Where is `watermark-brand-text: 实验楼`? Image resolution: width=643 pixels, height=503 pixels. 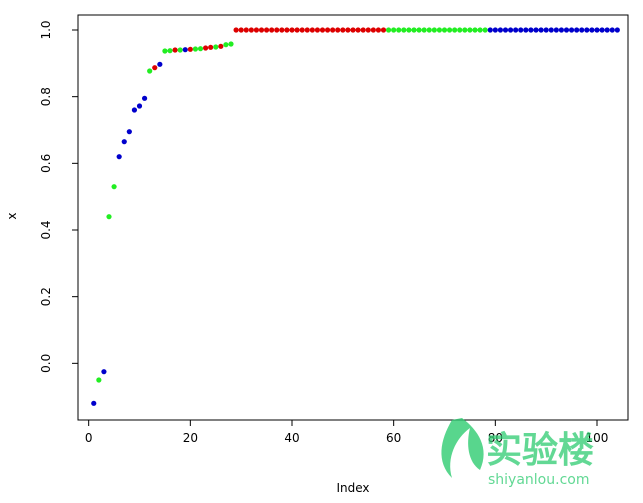
watermark-brand-text: 实验楼 is located at coordinates (540, 450).